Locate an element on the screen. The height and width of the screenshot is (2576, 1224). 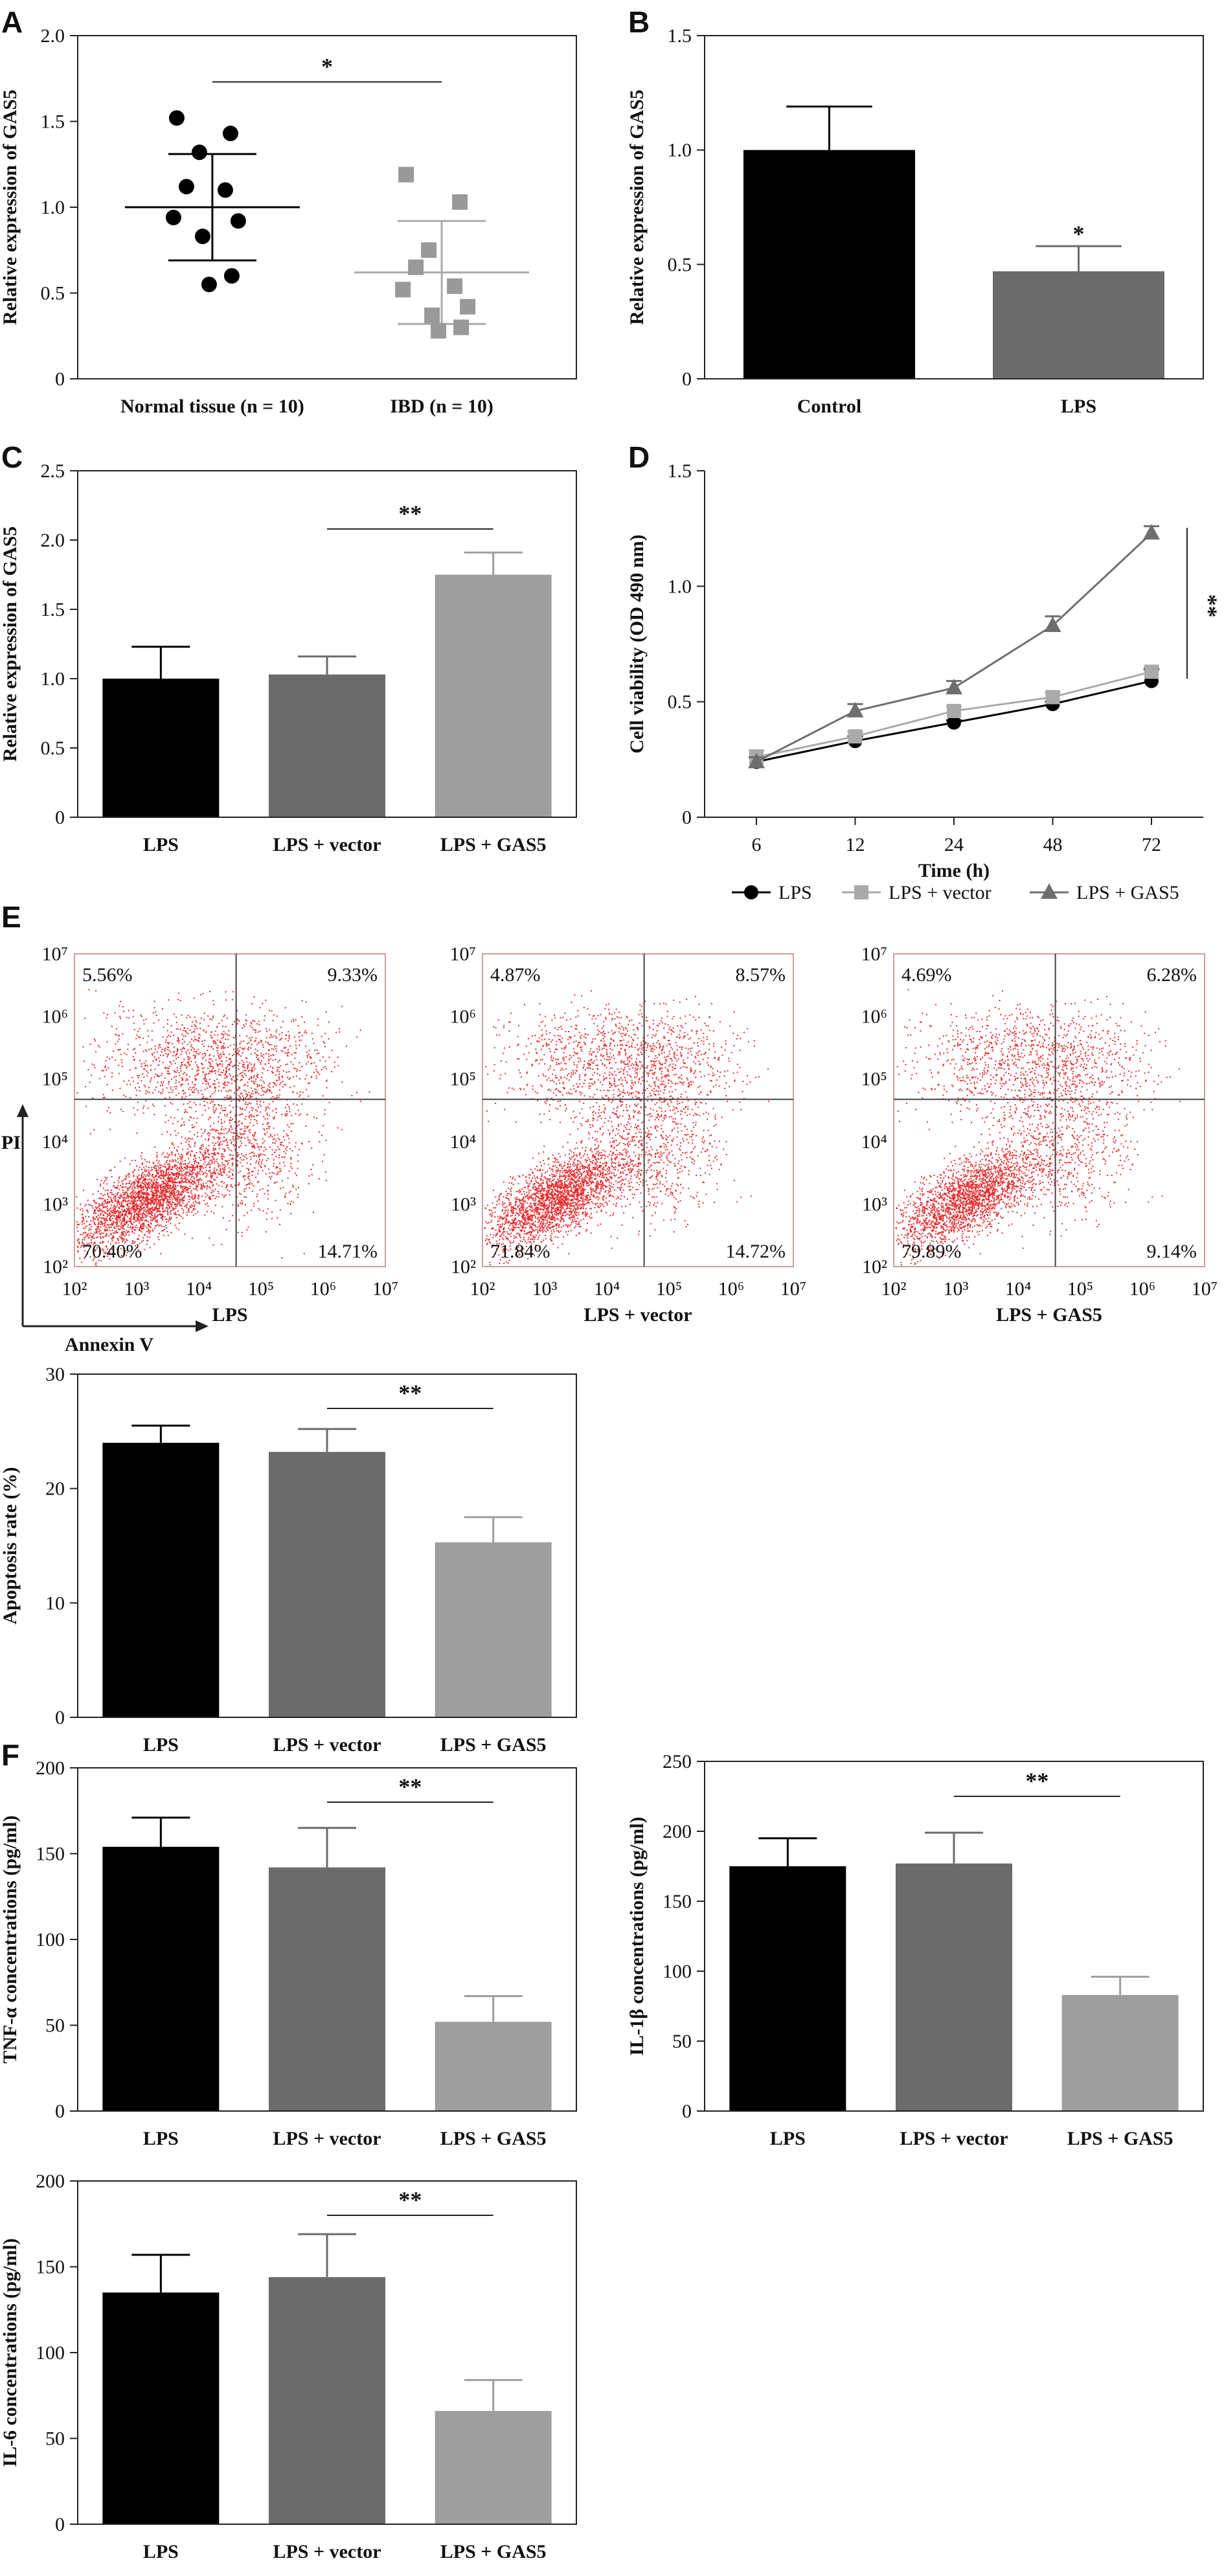
legend-label: LPS + vector is located at coordinates (941, 892).